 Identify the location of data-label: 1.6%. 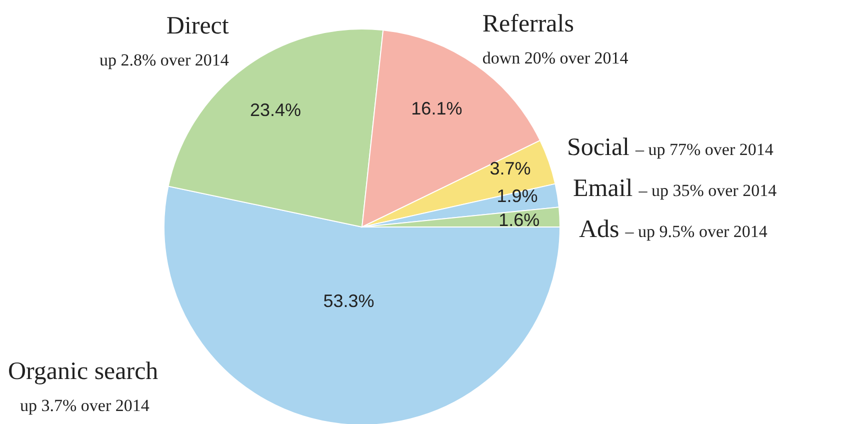
(519, 220).